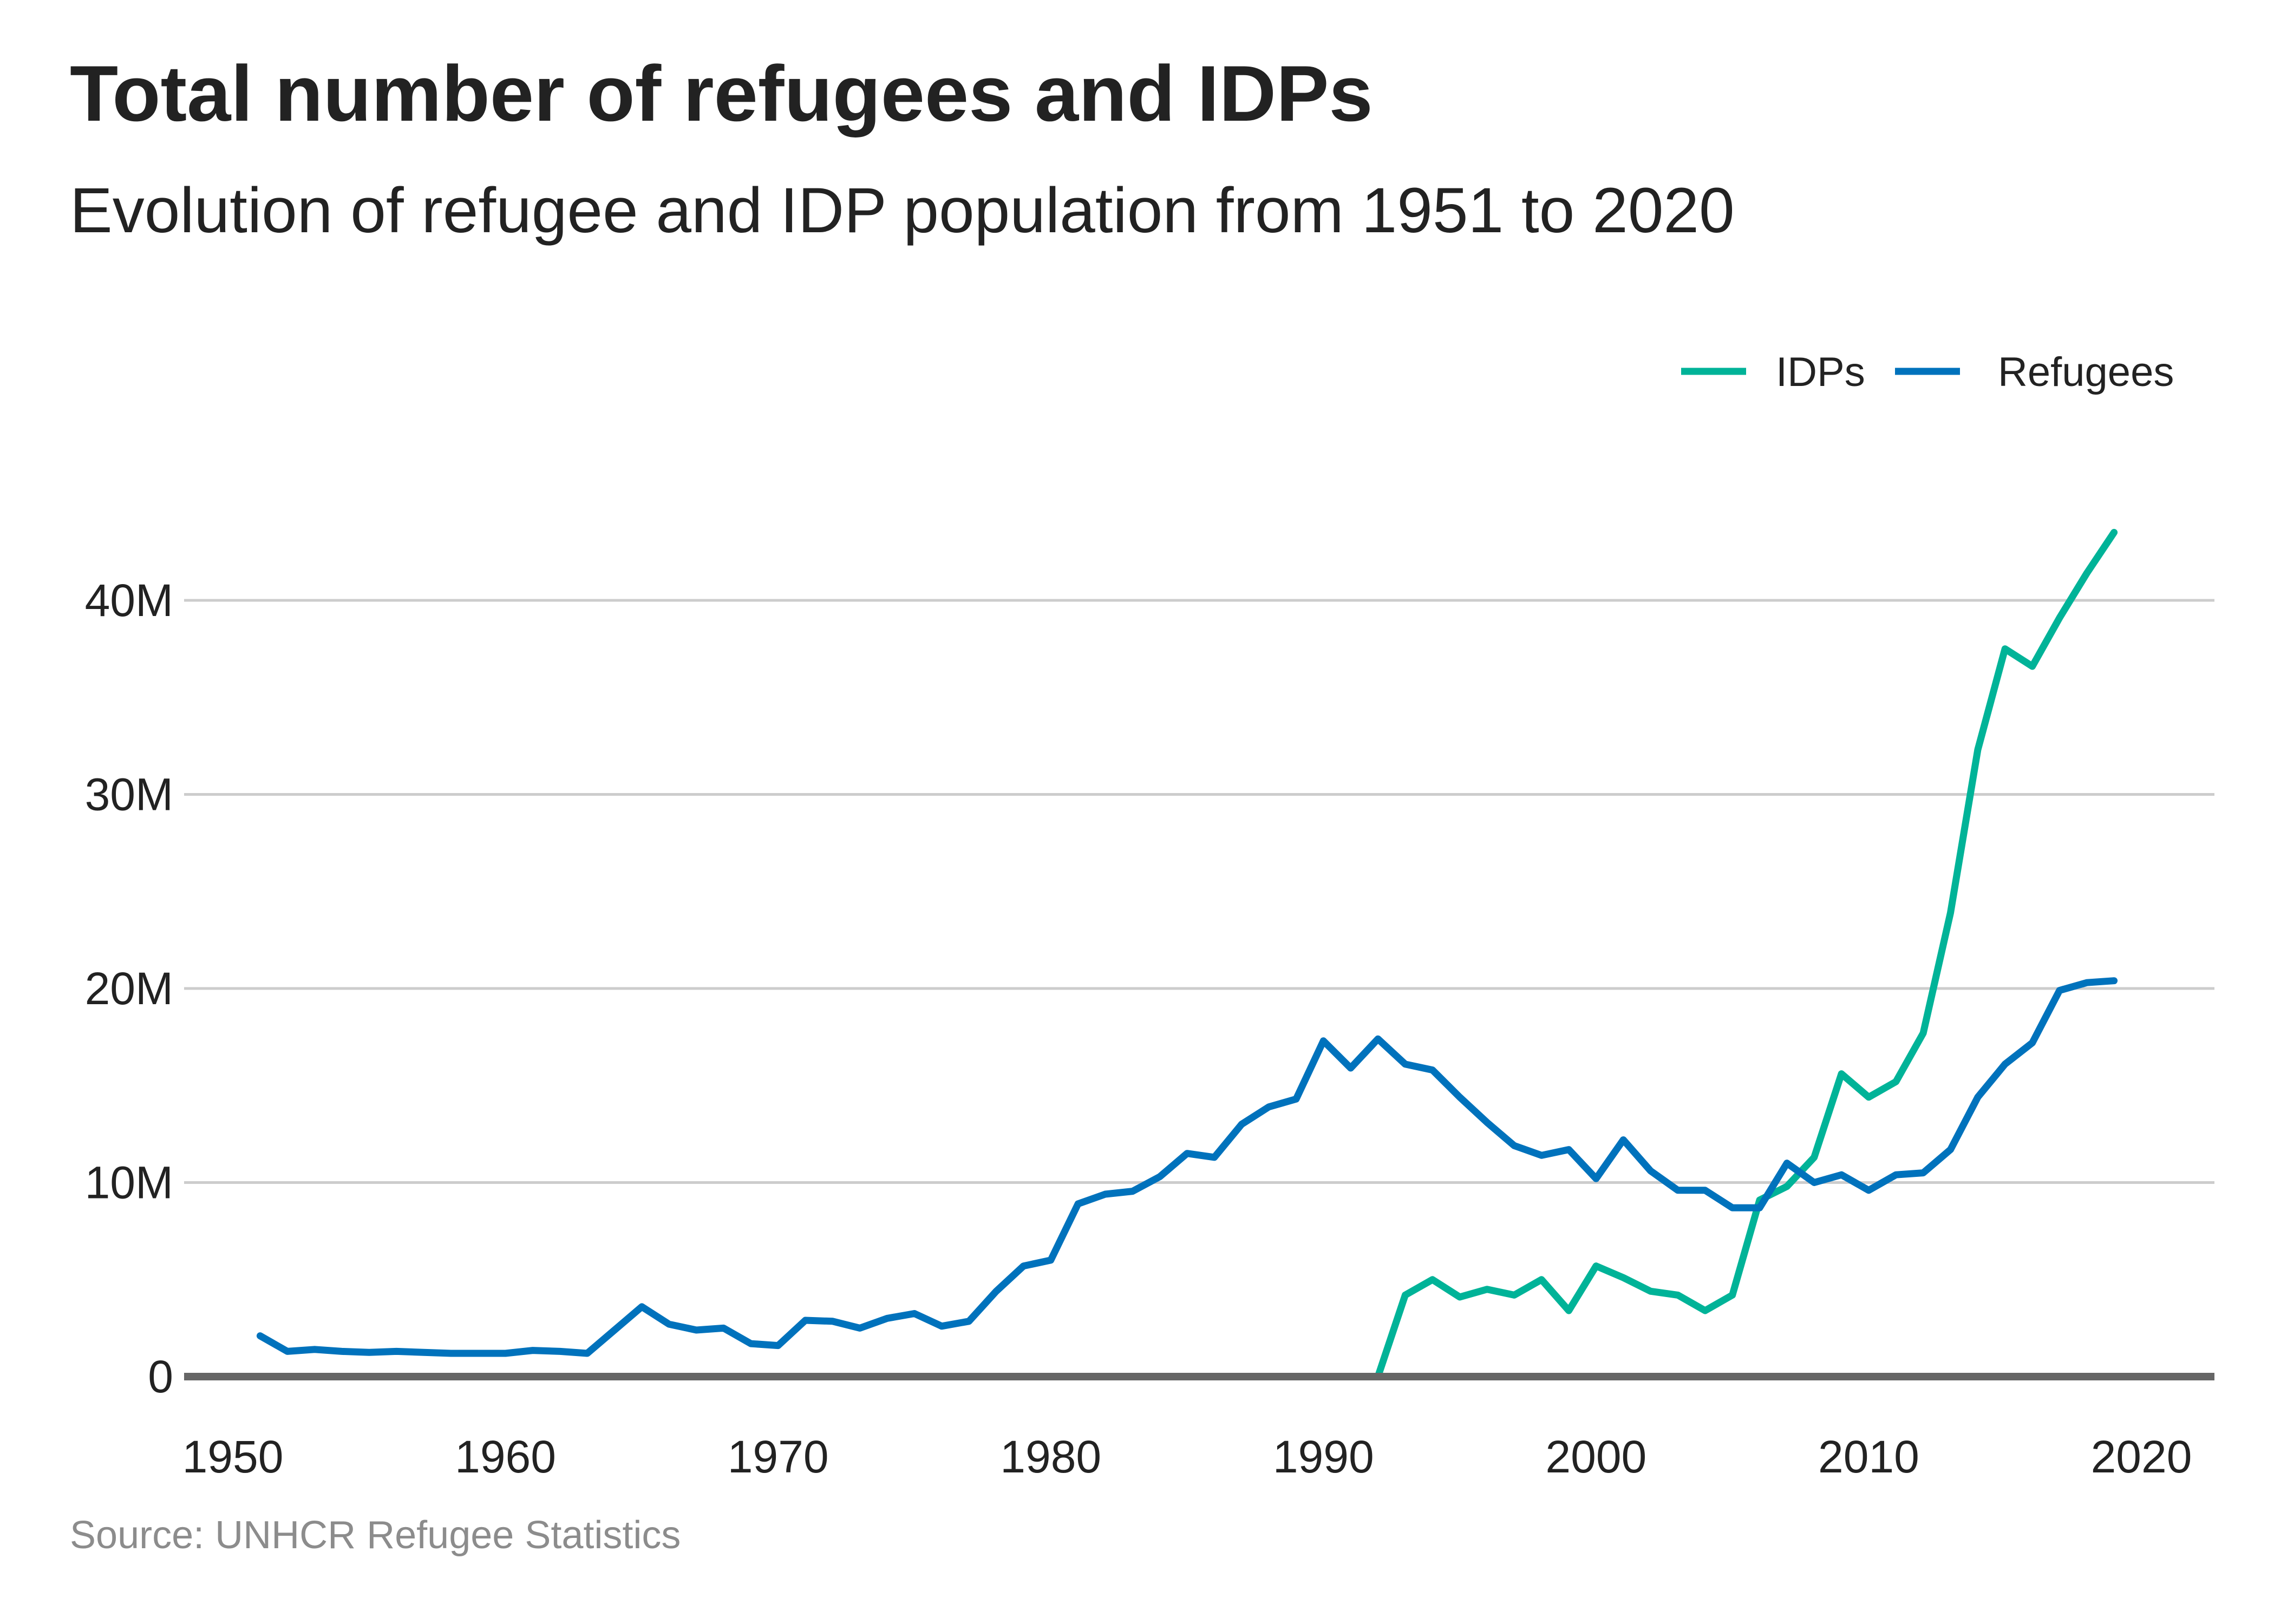 The width and height of the screenshot is (2274, 1624). I want to click on x-tick-label: 2010, so click(1869, 1456).